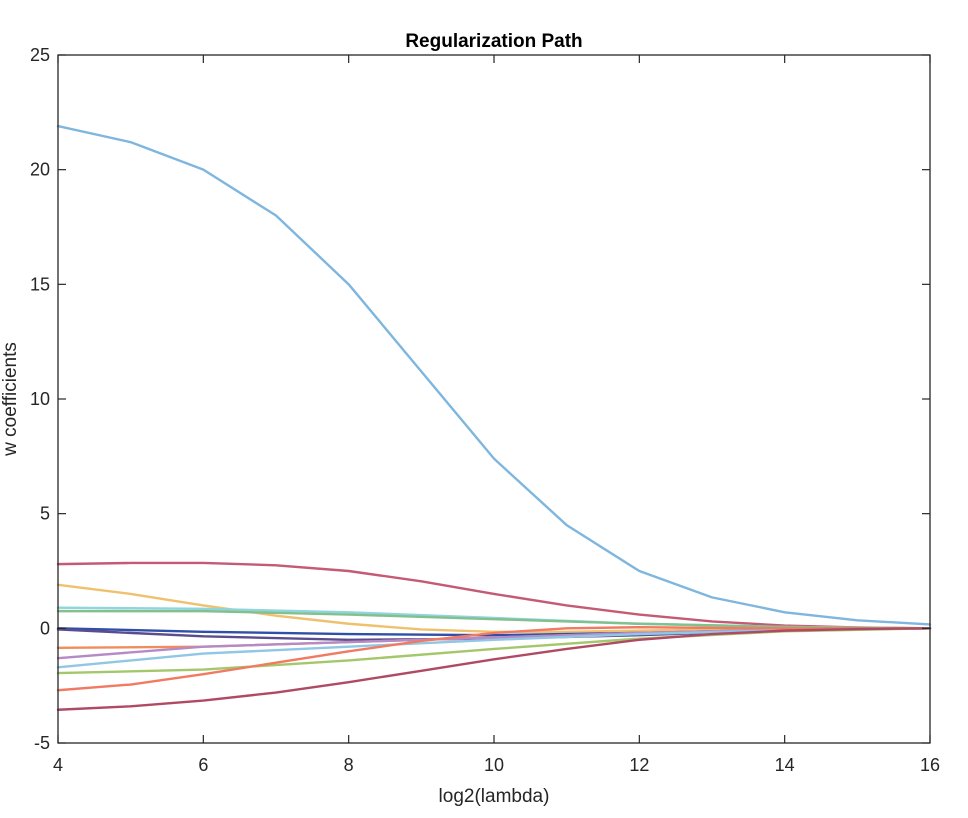 This screenshot has height=818, width=968. Describe the element at coordinates (639, 765) in the screenshot. I see `x-tick-label: 12` at that location.